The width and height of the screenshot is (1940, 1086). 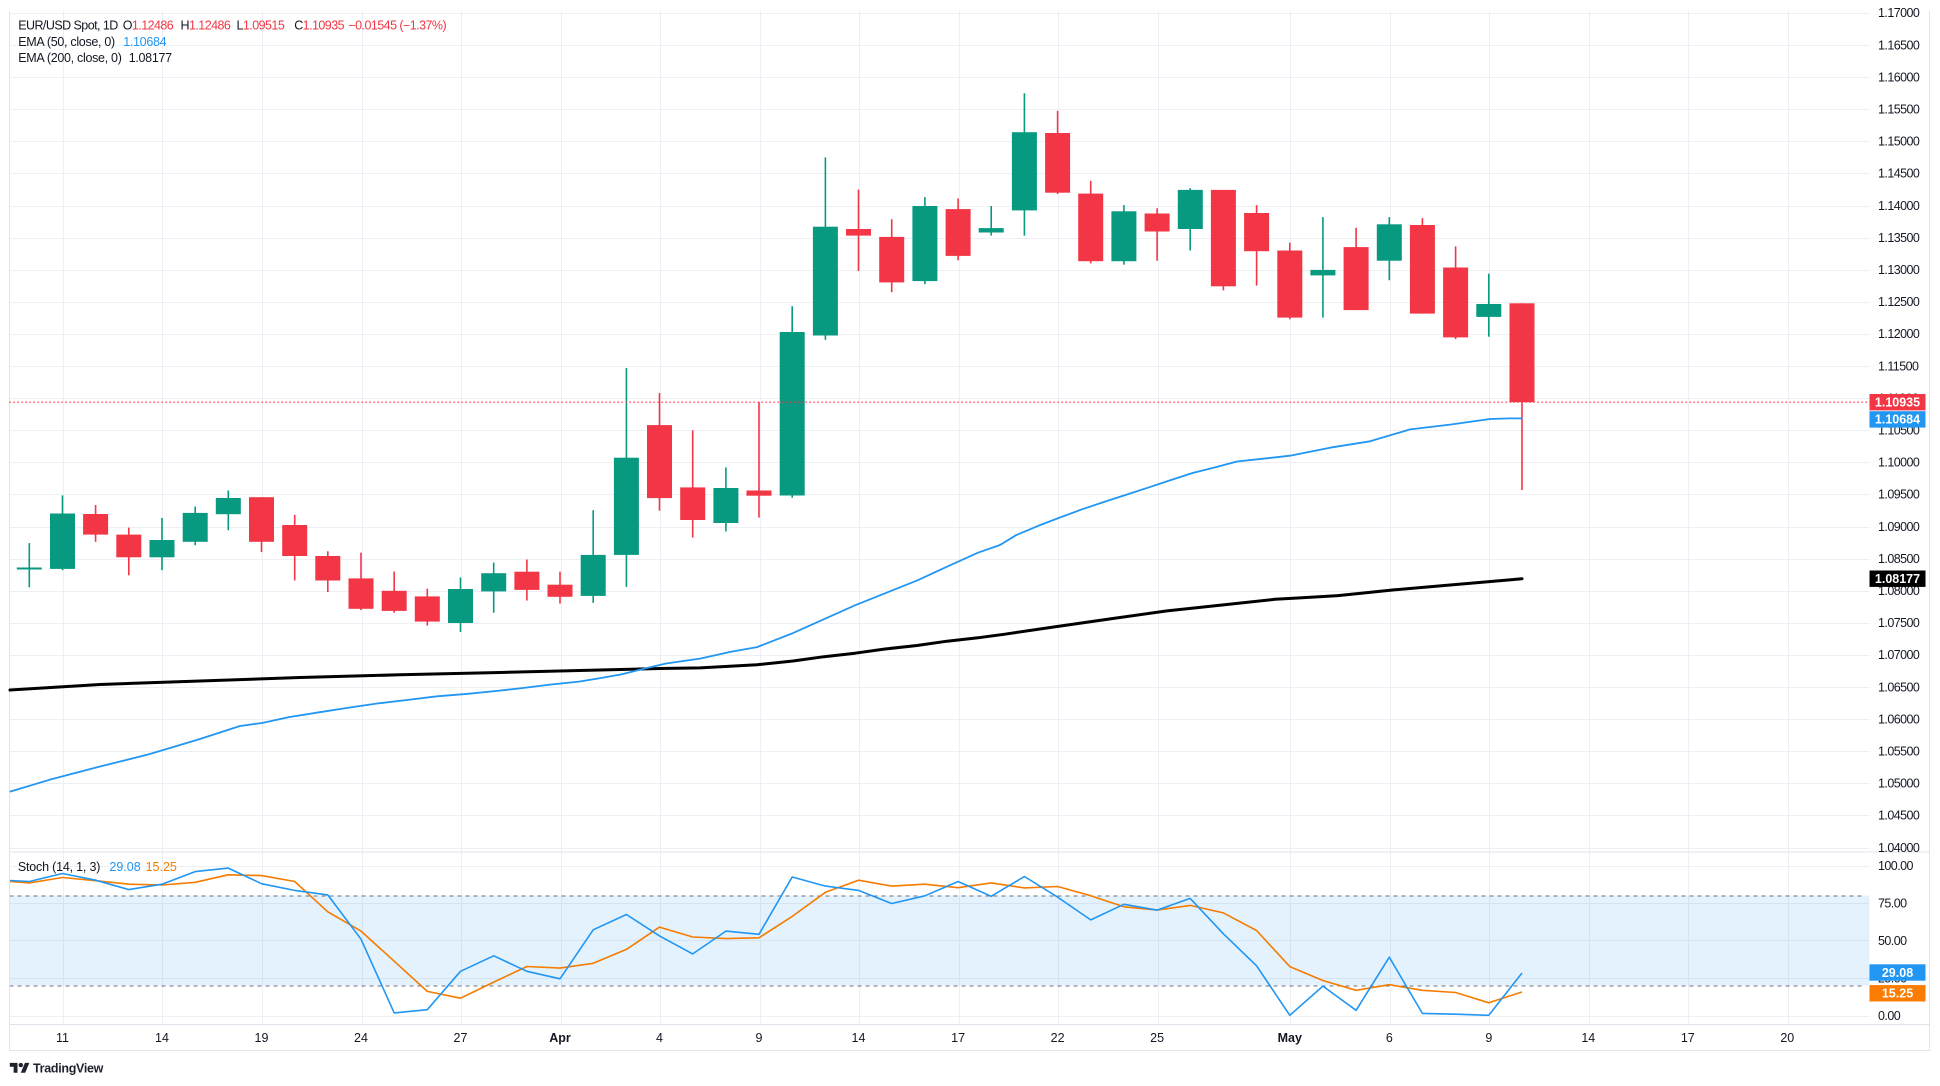 I want to click on svg-text: TradingView, so click(x=68, y=1069).